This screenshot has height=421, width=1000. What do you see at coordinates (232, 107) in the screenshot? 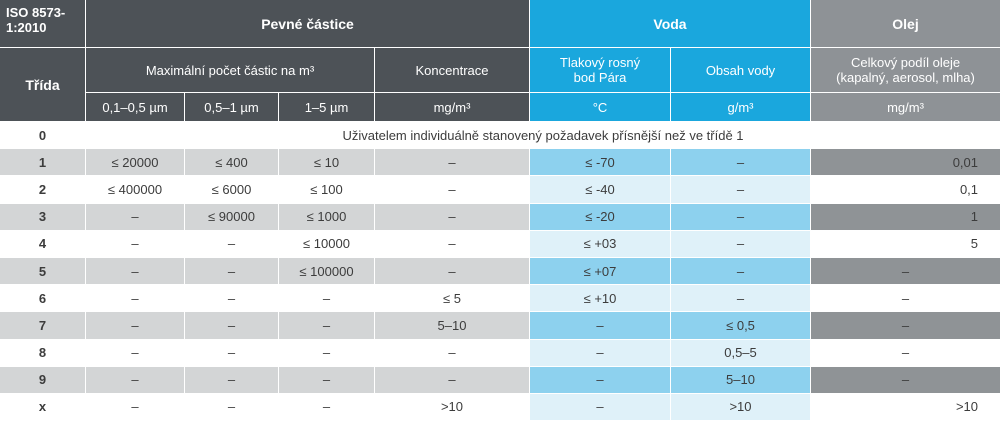
I see `header-size-2: 0,5–1 µm` at bounding box center [232, 107].